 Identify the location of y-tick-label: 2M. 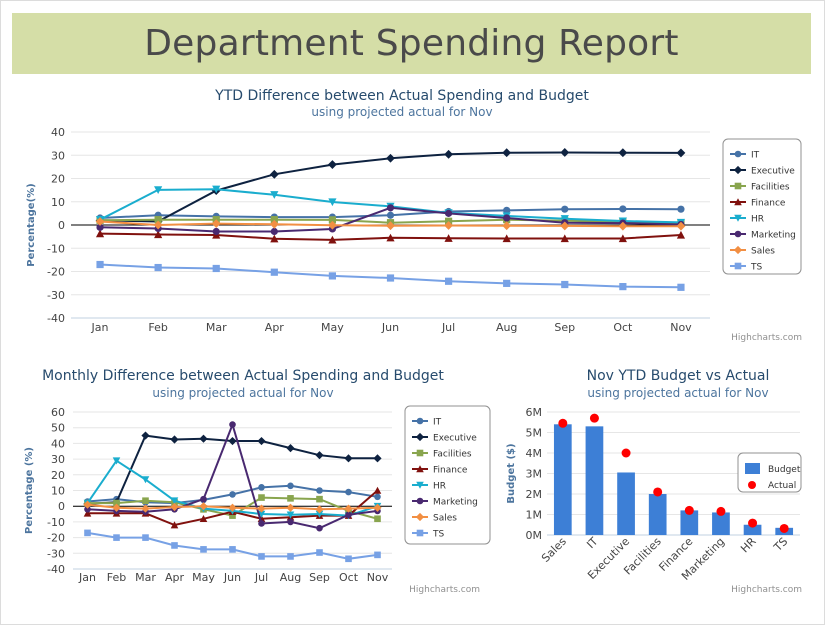
(534, 494).